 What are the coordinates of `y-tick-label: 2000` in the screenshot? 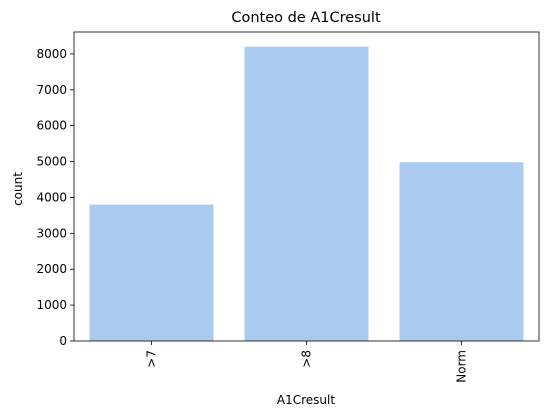 It's located at (51, 269).